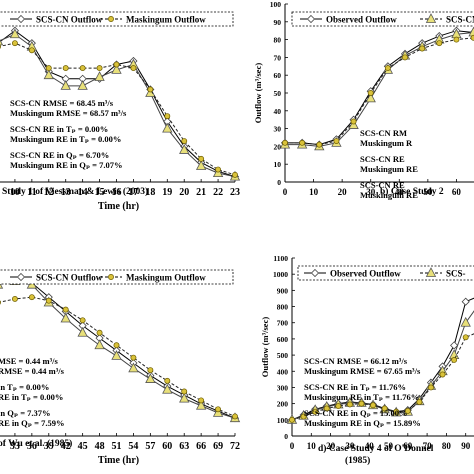 This screenshot has width=474, height=474. I want to click on y-tick-label: 1100, so click(280, 258).